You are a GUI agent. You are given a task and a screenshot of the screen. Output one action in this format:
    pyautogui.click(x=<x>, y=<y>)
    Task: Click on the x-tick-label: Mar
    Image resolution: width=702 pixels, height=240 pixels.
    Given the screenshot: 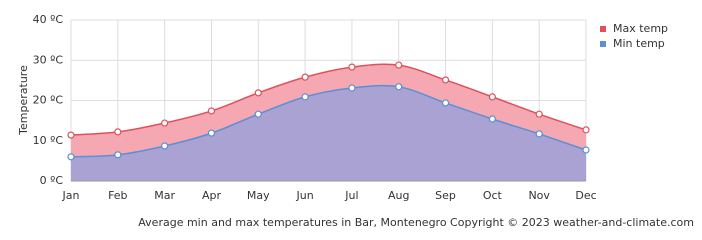 What is the action you would take?
    pyautogui.click(x=164, y=195)
    